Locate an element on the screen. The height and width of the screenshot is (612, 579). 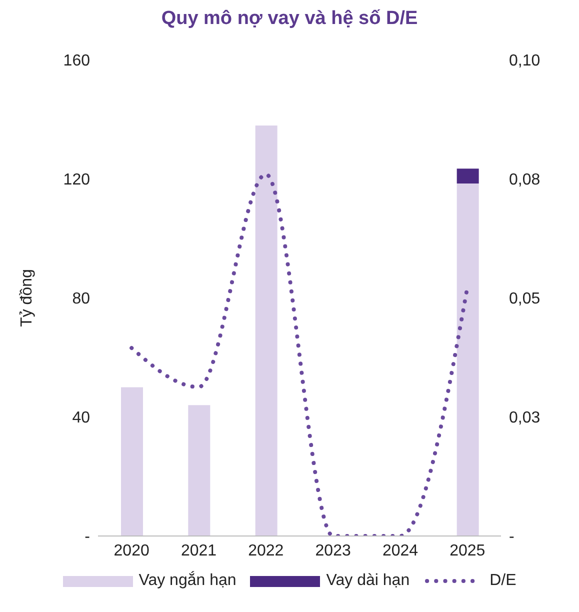
y-tick-label: 80 is located at coordinates (81, 299).